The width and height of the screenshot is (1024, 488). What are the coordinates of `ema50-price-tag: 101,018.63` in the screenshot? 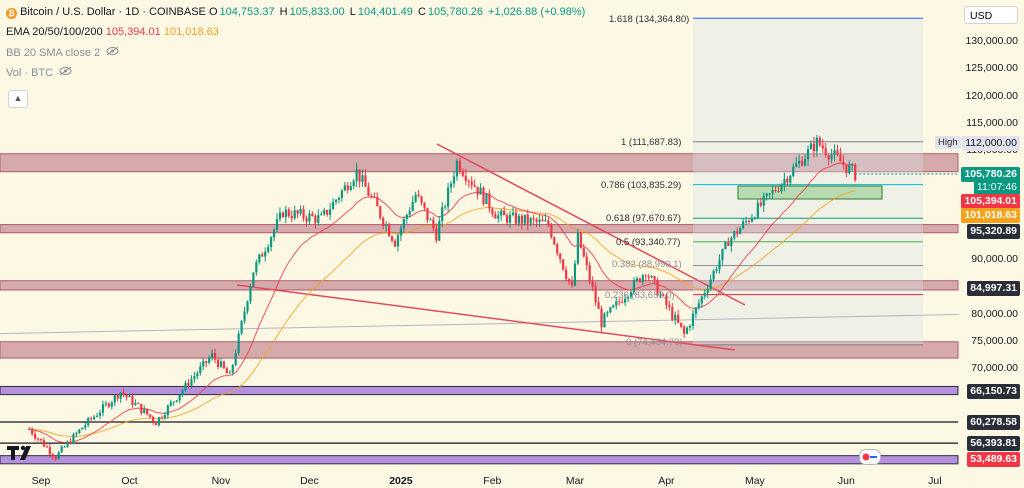 It's located at (990, 215).